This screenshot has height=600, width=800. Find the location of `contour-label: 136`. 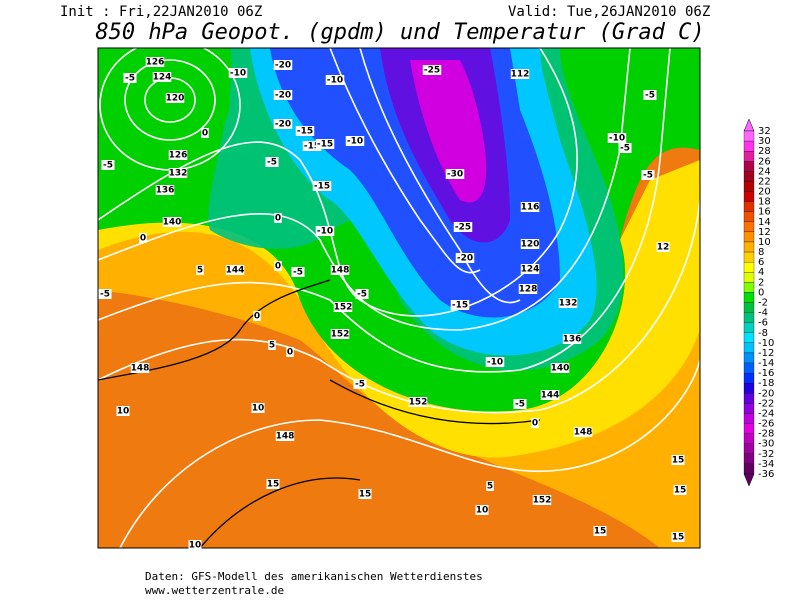

contour-label: 136 is located at coordinates (165, 191).